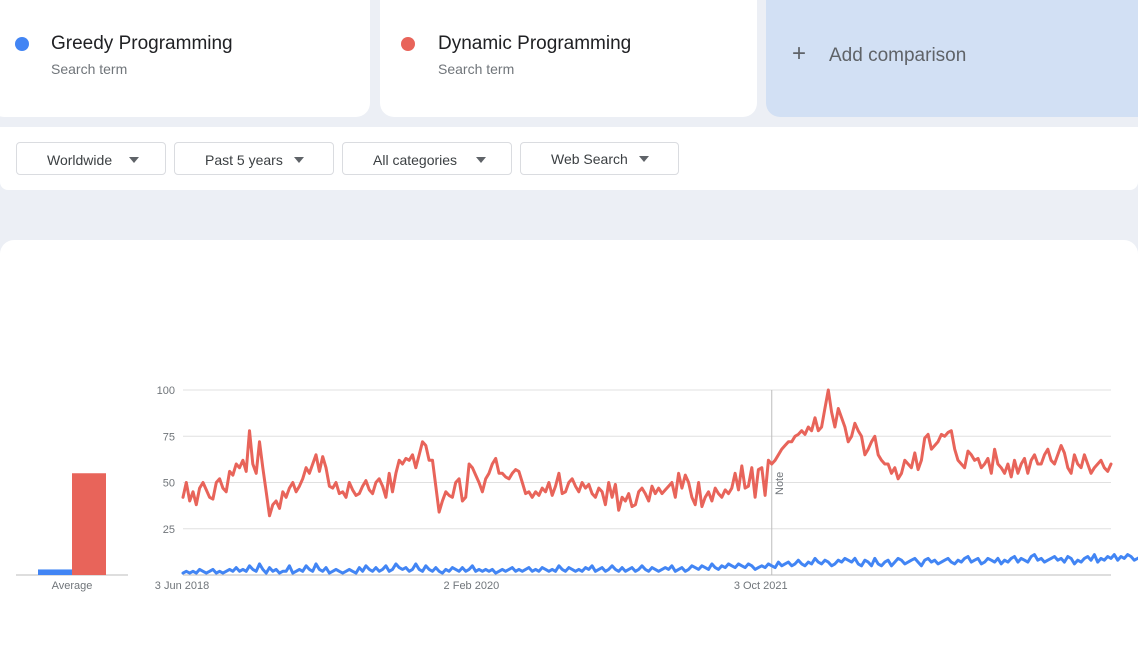  I want to click on x-tick-label: 3 Jun 2018, so click(182, 586).